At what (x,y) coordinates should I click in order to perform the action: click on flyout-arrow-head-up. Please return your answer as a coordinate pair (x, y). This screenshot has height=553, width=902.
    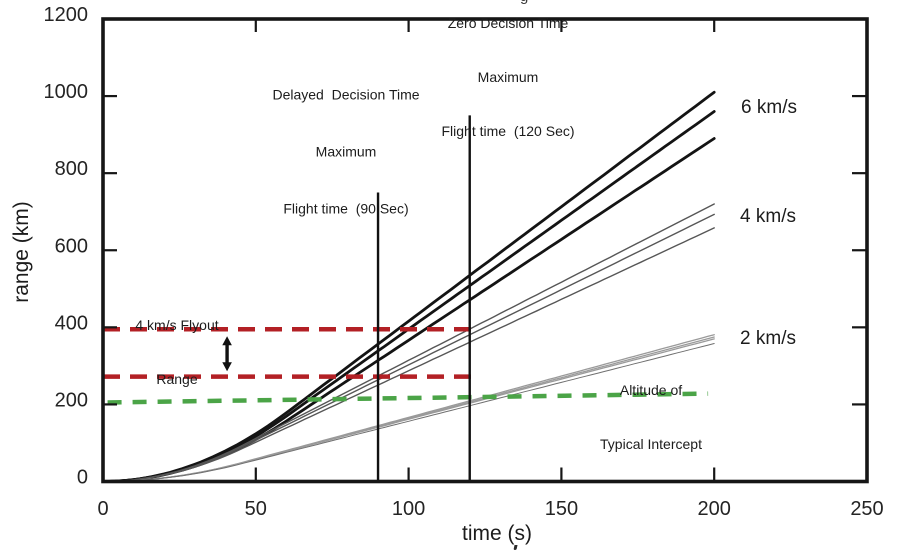
    Looking at the image, I should click on (227, 341).